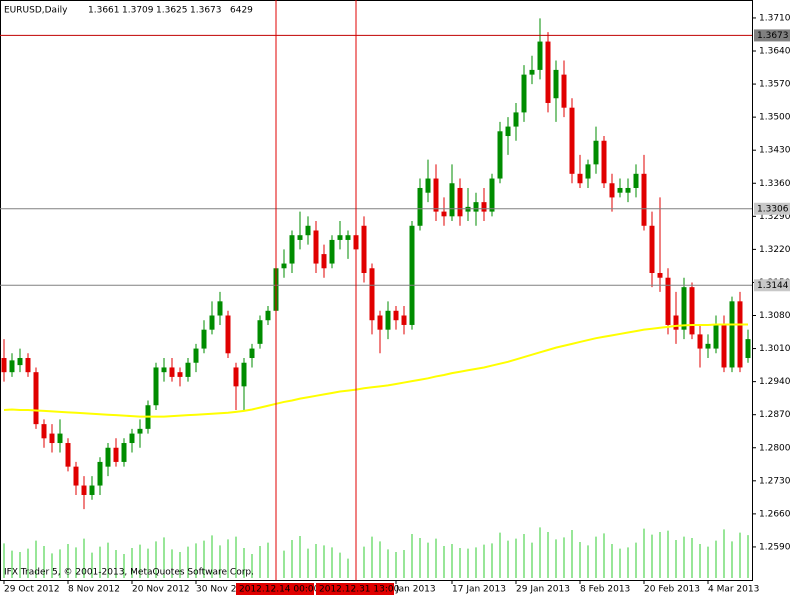 This screenshot has height=600, width=800. Describe the element at coordinates (775, 118) in the screenshot. I see `y-tick-label: 1.3500` at that location.